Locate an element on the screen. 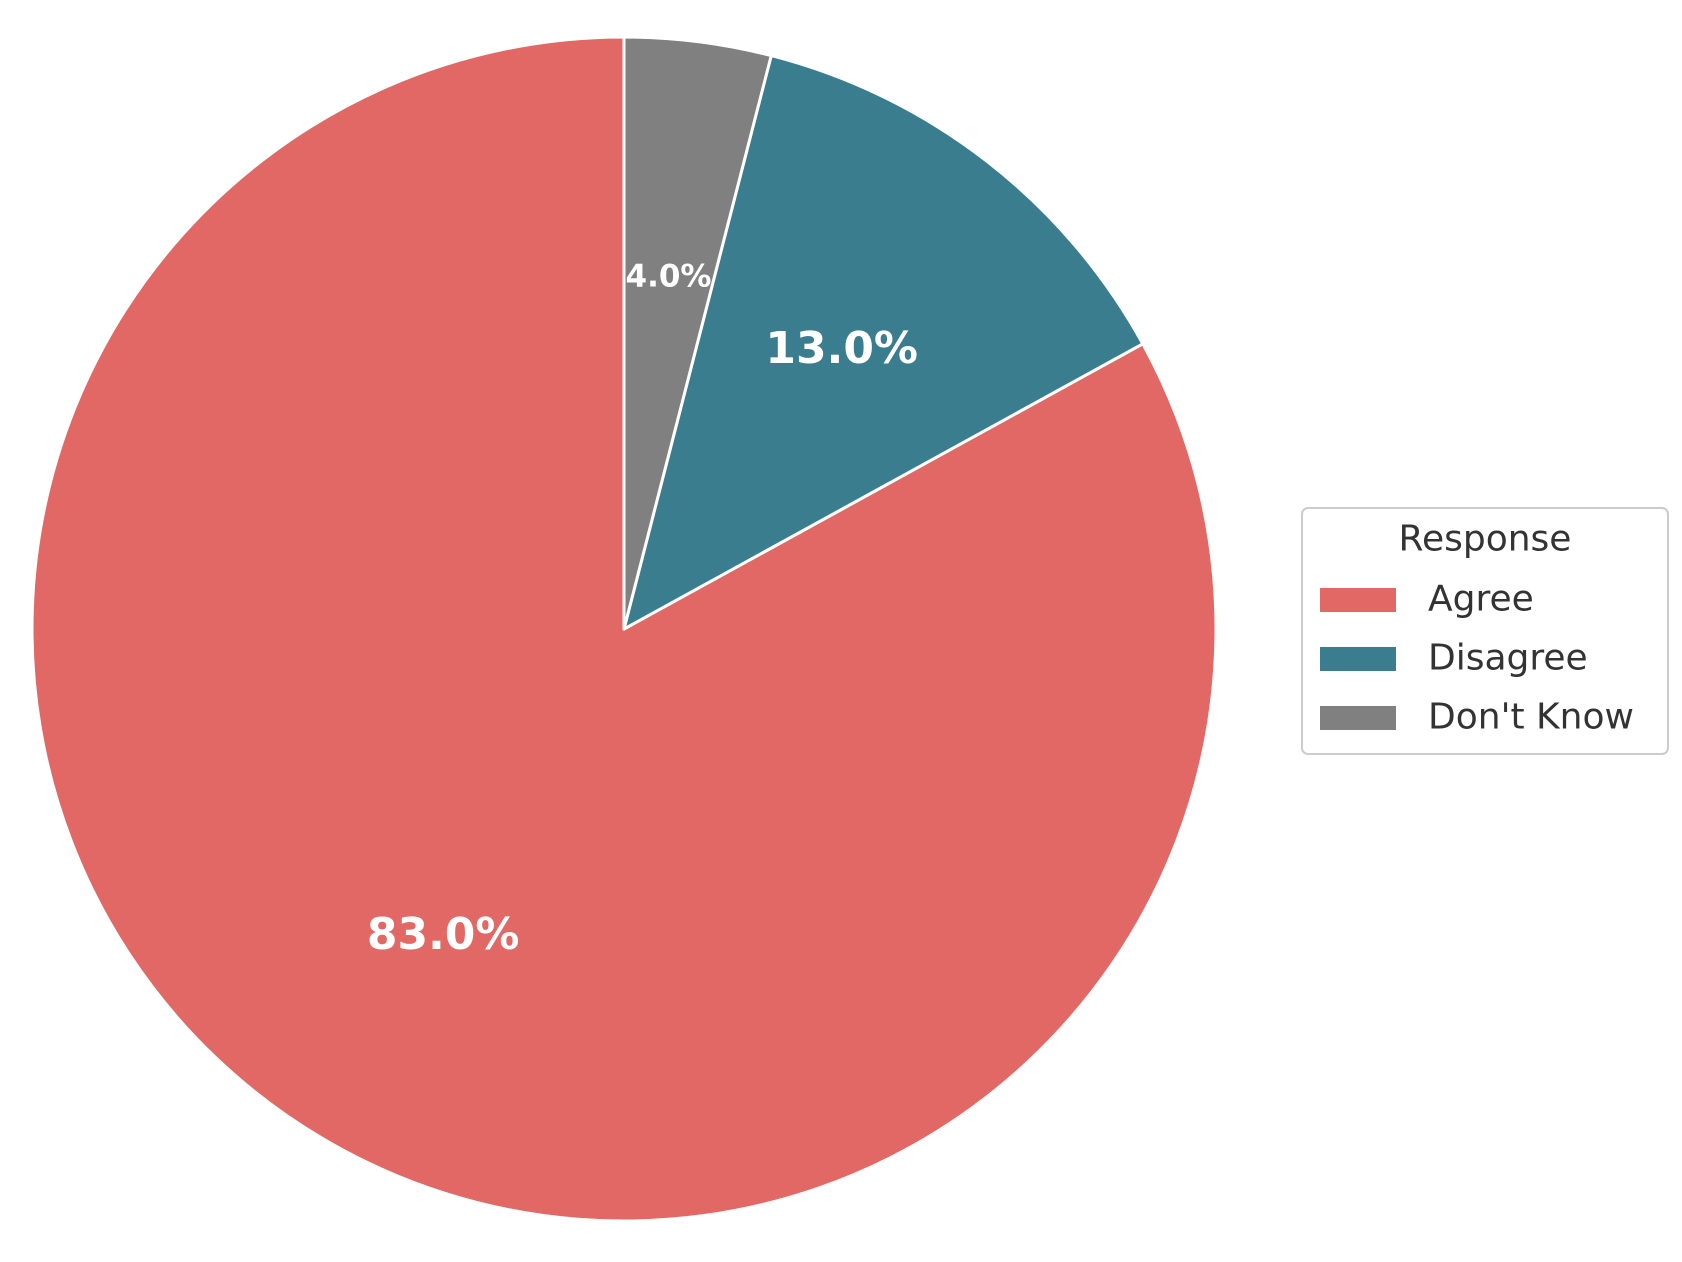  legend-label-don-t-know: Don't Know is located at coordinates (1531, 717).